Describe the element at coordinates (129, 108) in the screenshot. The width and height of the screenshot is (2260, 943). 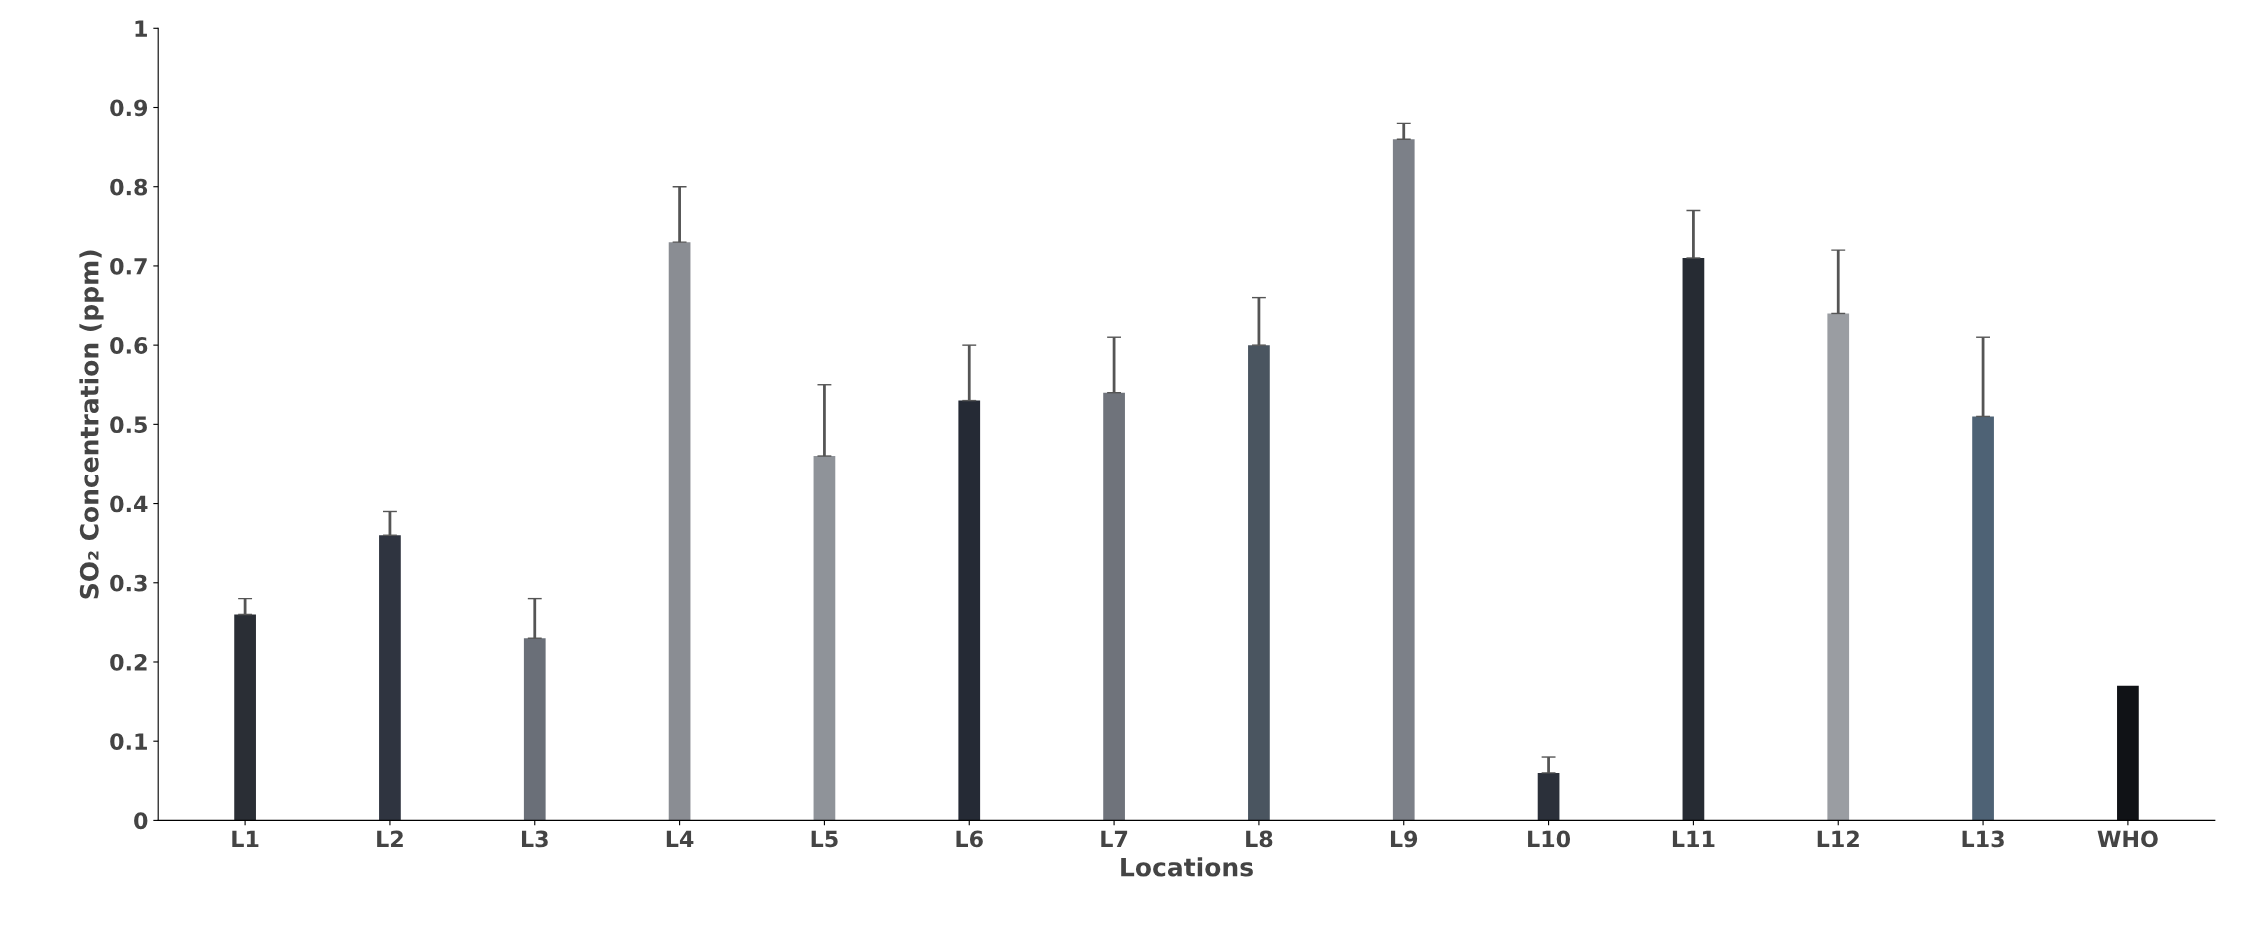
I see `y-tick-label: 0.9` at that location.